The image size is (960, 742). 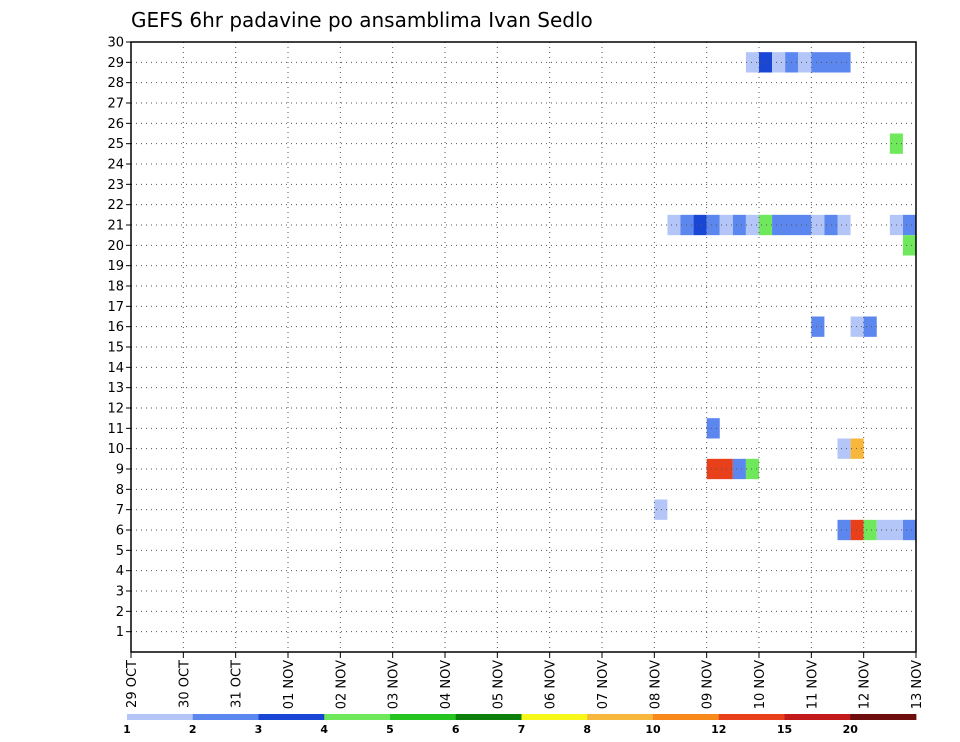 What do you see at coordinates (115, 409) in the screenshot?
I see `y-tick-label: 12` at bounding box center [115, 409].